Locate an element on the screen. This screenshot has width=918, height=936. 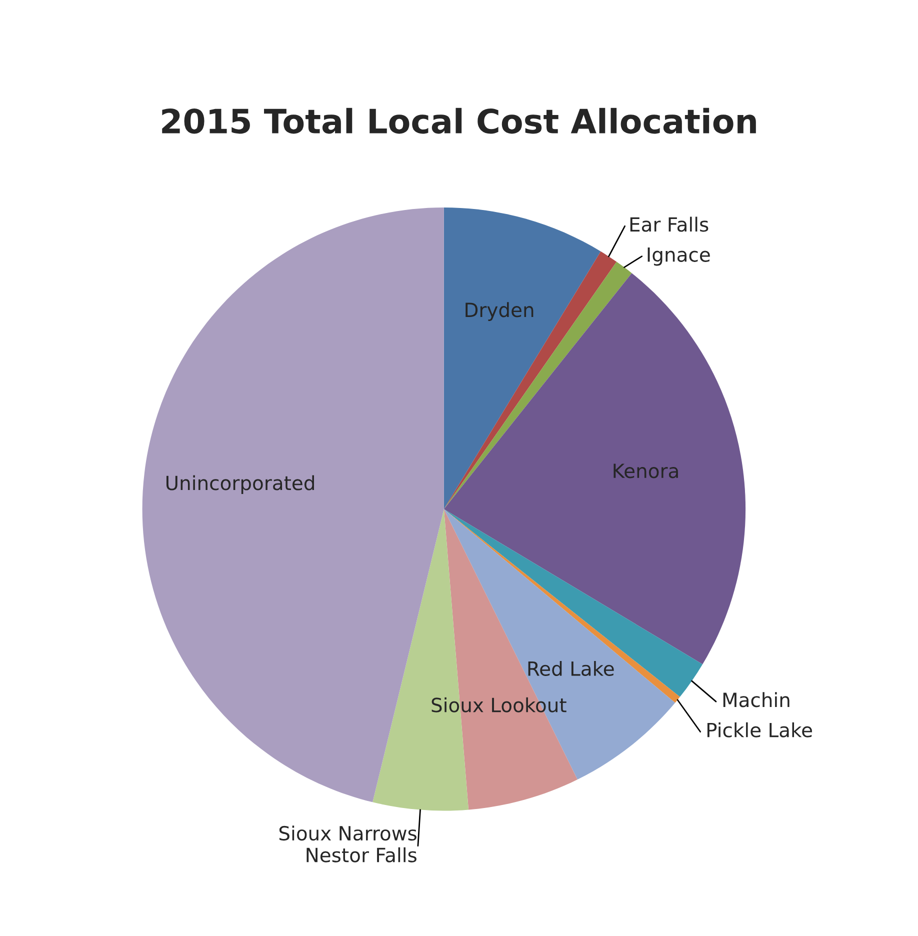
slice-label: Dryden is located at coordinates (500, 311).